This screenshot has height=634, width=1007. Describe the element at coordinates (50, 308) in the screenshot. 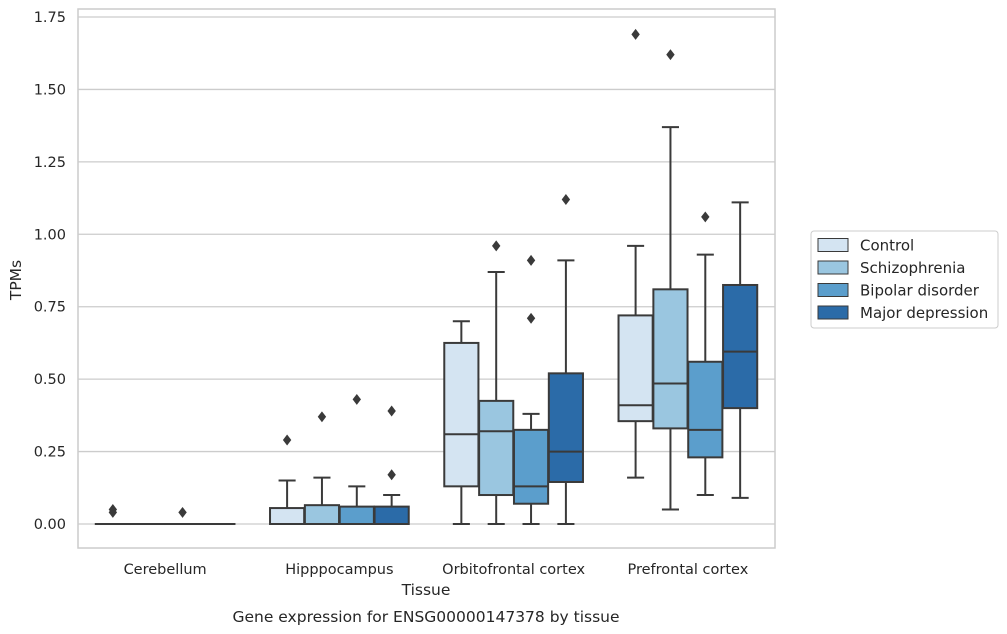

I see `y-tick-label: 0.75` at that location.